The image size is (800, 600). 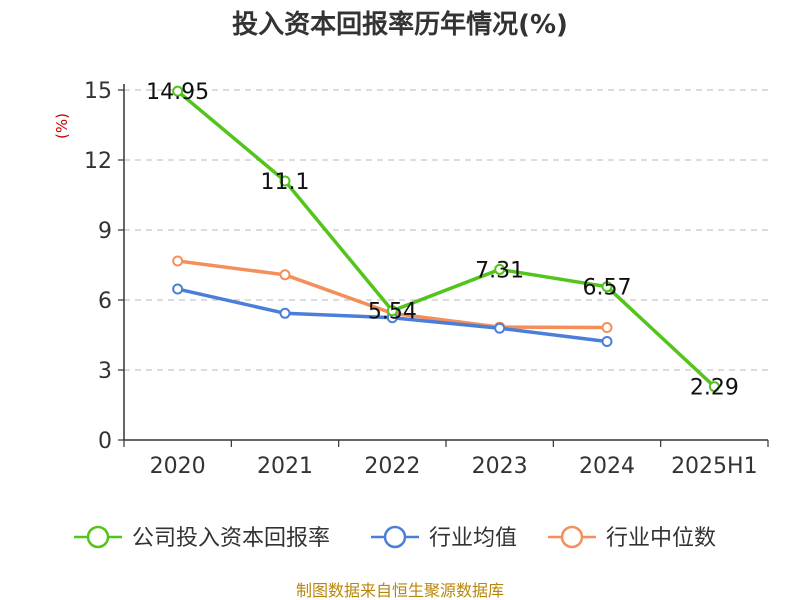 What do you see at coordinates (62, 126) in the screenshot?
I see `y-axis-label: (%)` at bounding box center [62, 126].